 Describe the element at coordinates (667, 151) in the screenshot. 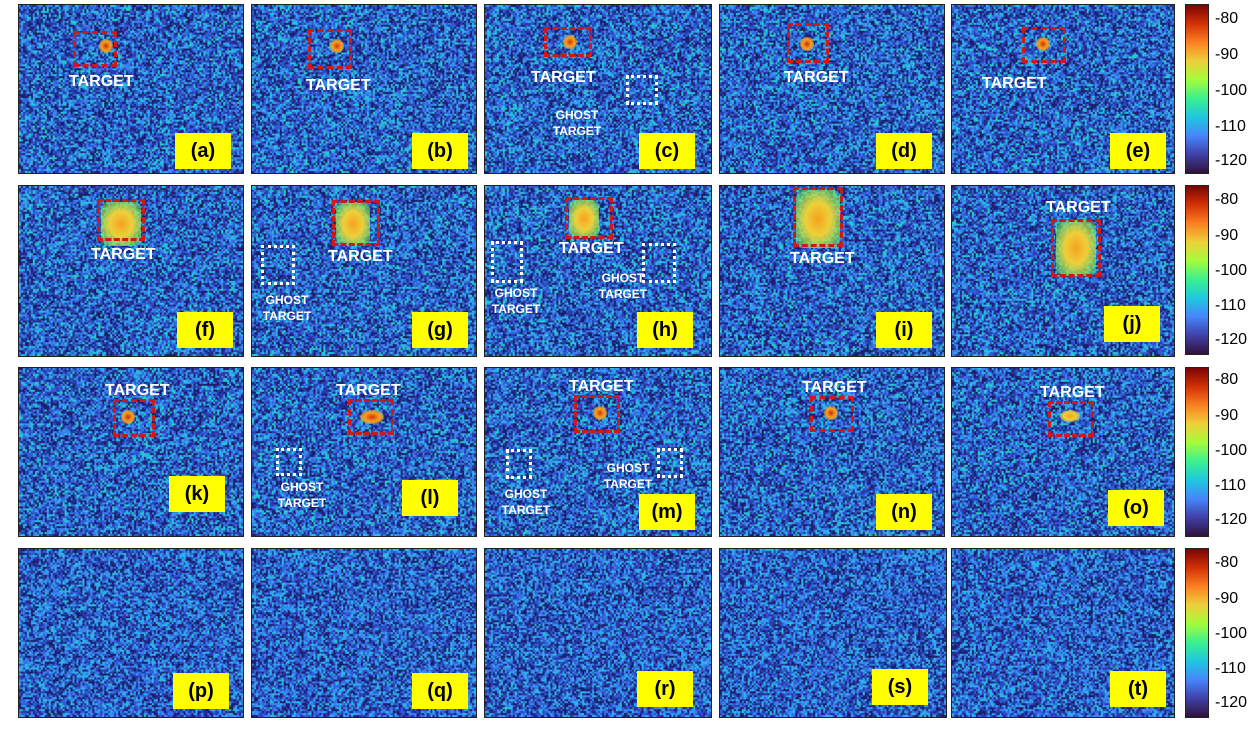

I see `panel-label: (c)` at that location.